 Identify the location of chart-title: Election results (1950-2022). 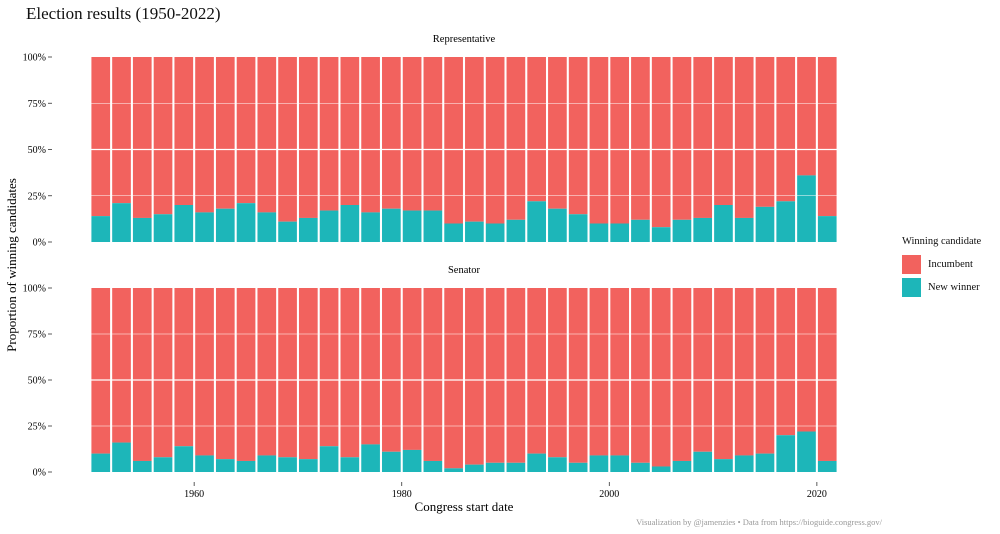
(123, 13).